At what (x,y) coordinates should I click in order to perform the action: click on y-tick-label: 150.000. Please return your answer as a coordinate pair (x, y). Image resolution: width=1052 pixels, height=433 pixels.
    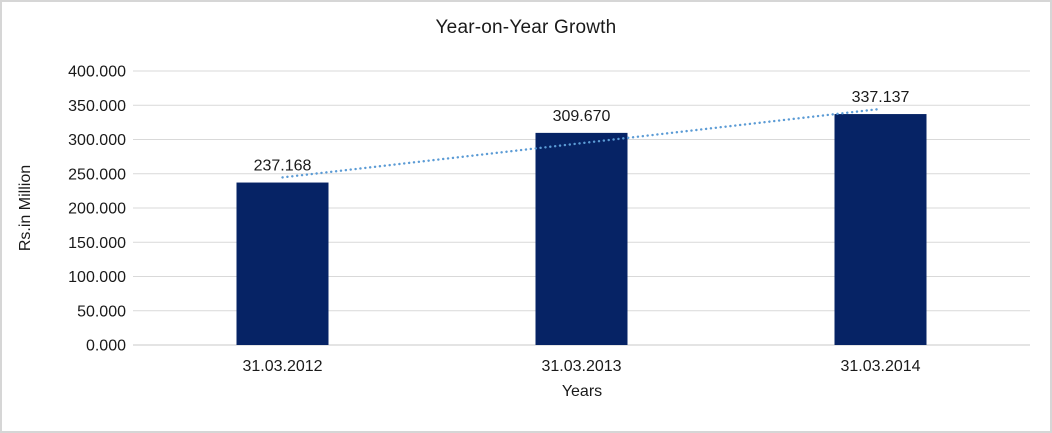
    Looking at the image, I should click on (97, 243).